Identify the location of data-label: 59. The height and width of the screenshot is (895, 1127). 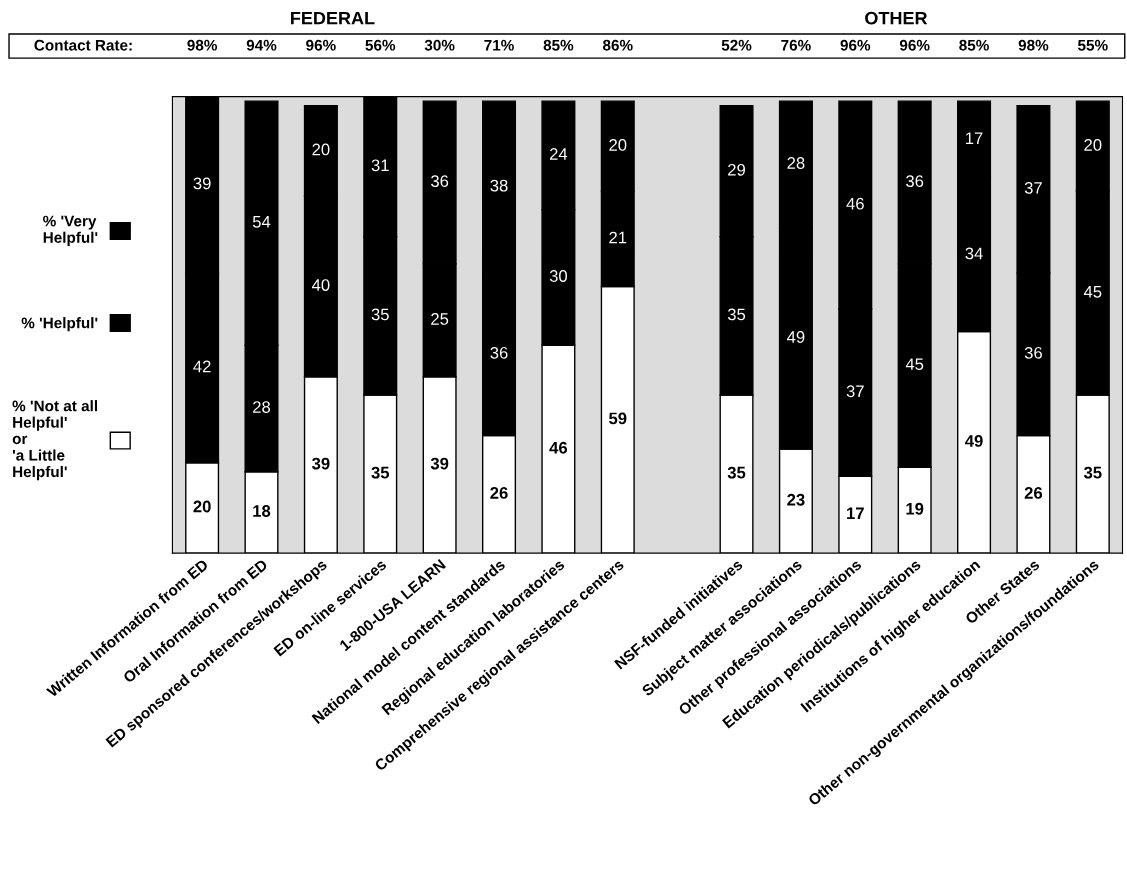
(618, 418).